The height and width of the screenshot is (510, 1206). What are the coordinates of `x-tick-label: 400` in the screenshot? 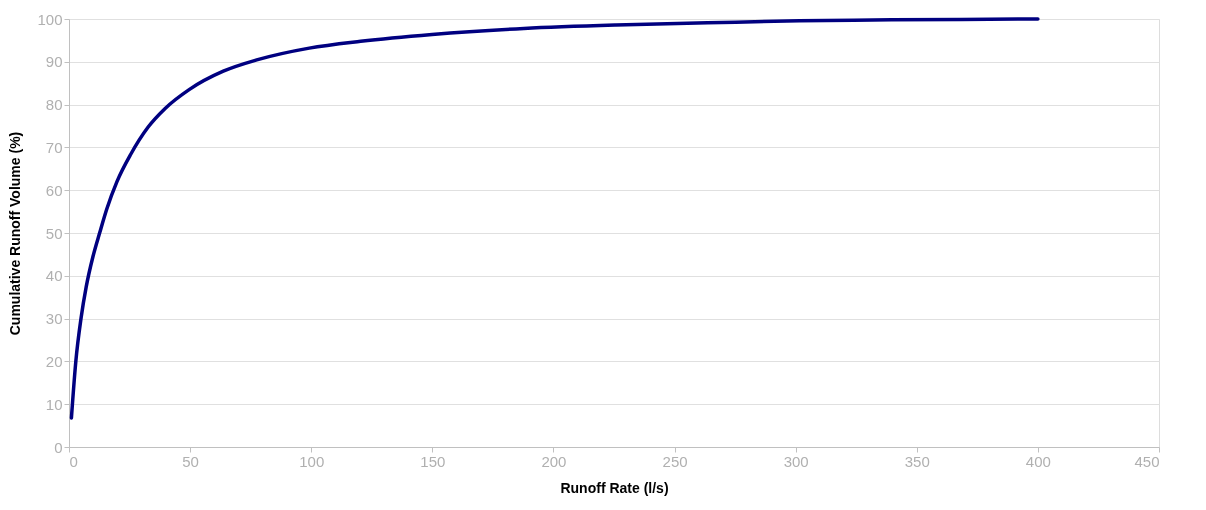 It's located at (1038, 461).